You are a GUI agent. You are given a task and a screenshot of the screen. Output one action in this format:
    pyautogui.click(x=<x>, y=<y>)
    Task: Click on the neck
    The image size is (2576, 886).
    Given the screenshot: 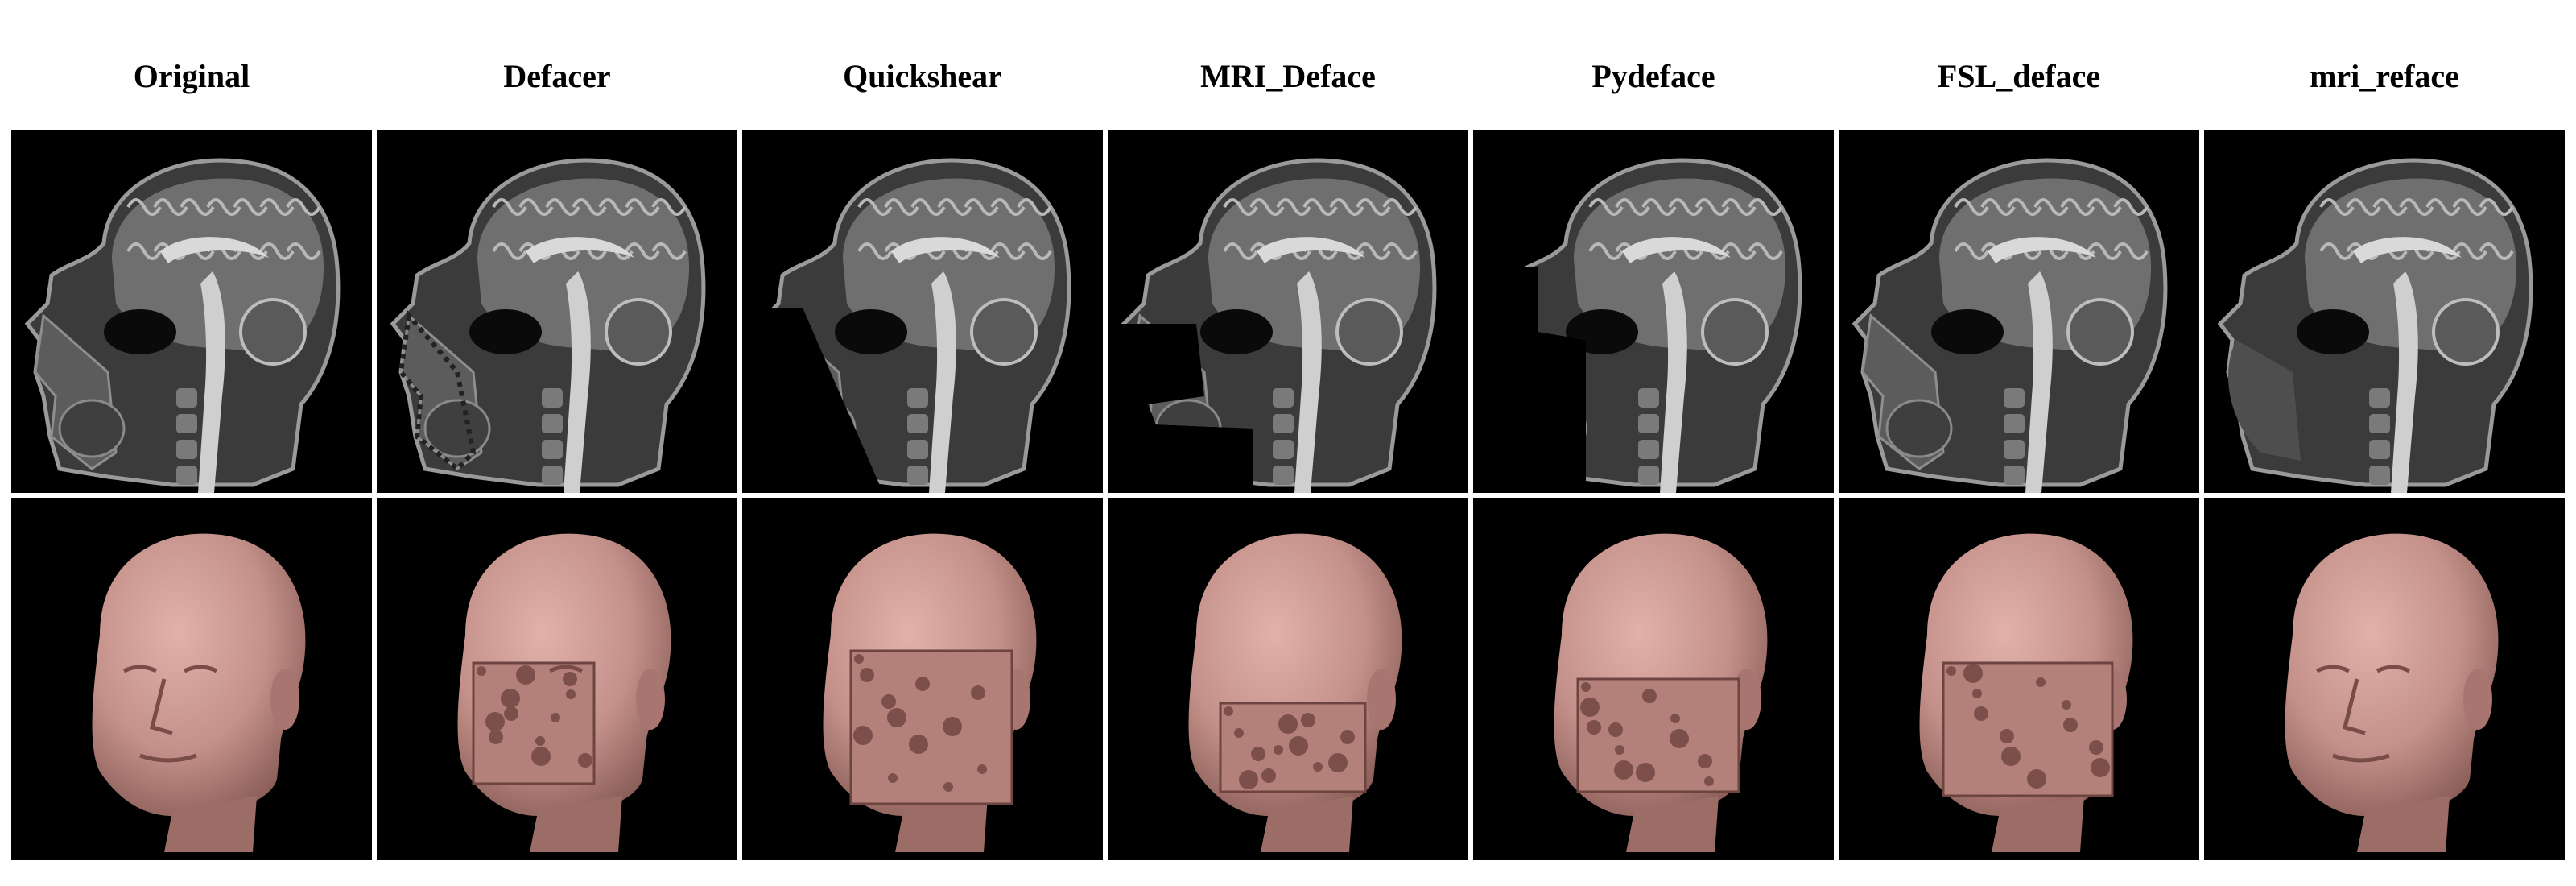 What is the action you would take?
    pyautogui.click(x=2403, y=824)
    